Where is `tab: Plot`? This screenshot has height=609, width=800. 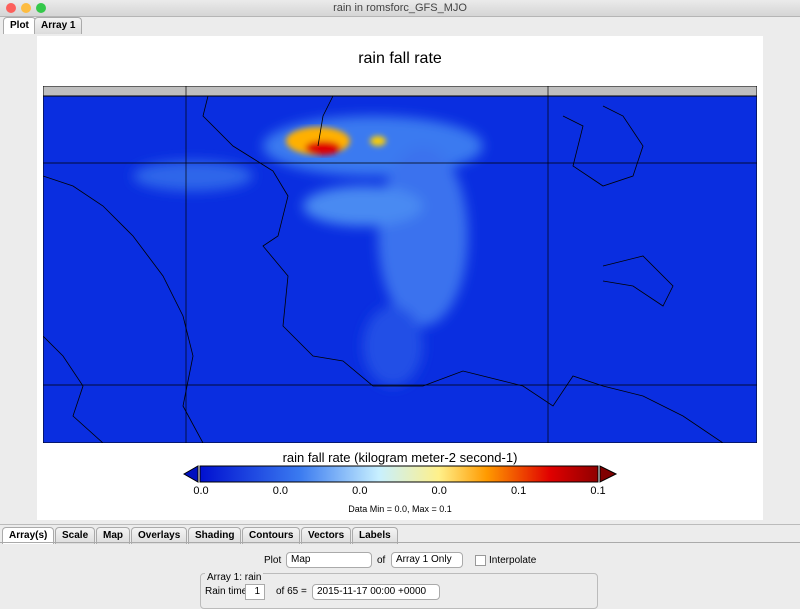 tab: Plot is located at coordinates (19, 25).